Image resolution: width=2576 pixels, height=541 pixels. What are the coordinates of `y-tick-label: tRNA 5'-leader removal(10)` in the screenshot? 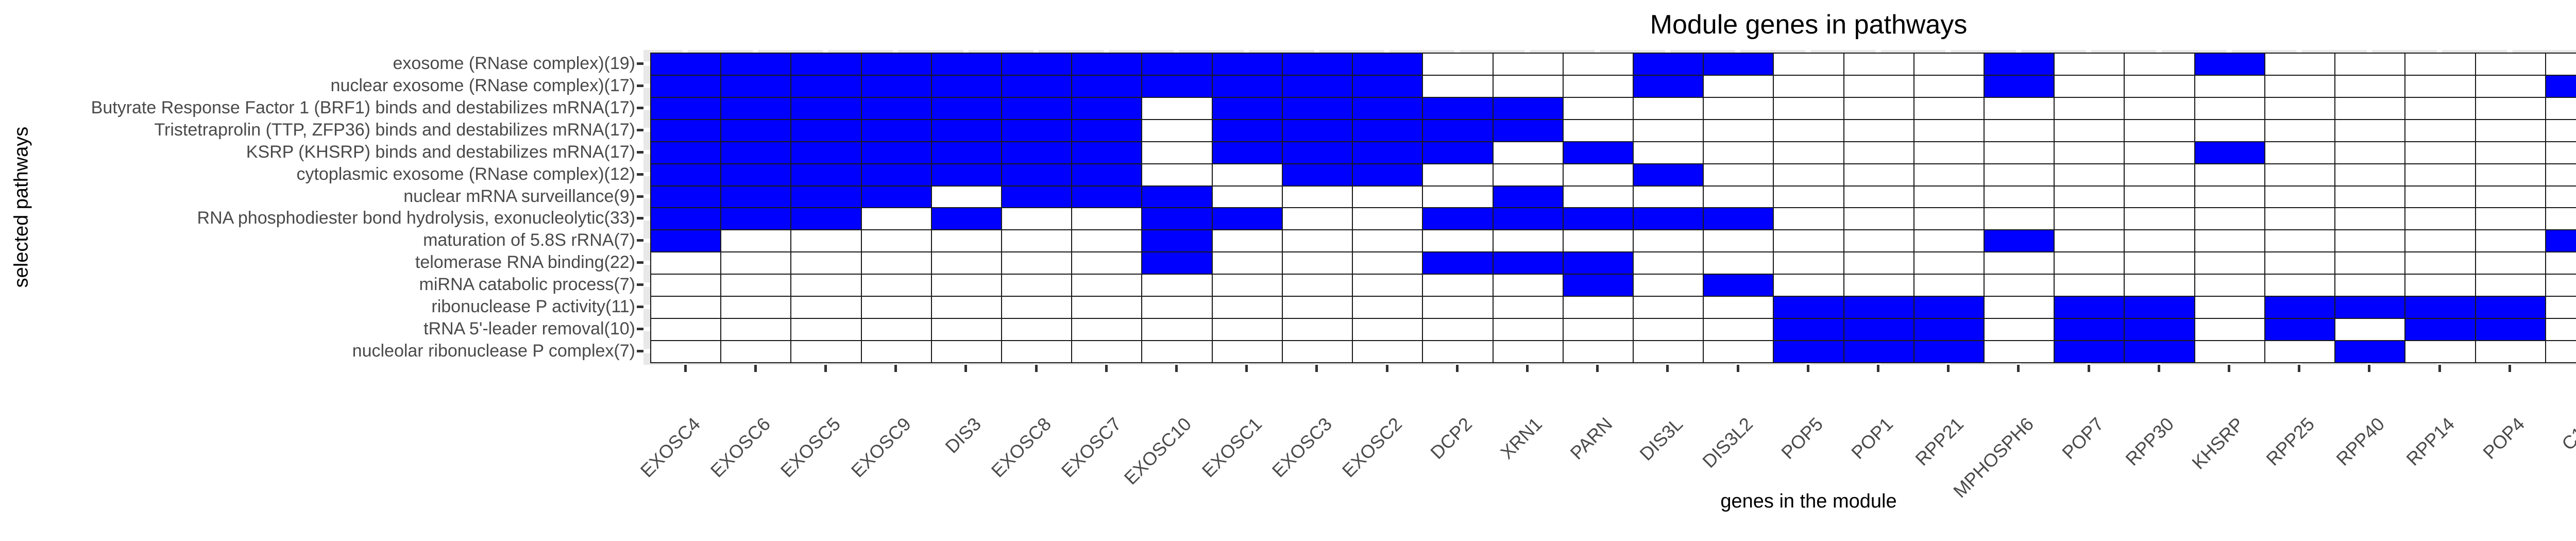 It's located at (529, 329).